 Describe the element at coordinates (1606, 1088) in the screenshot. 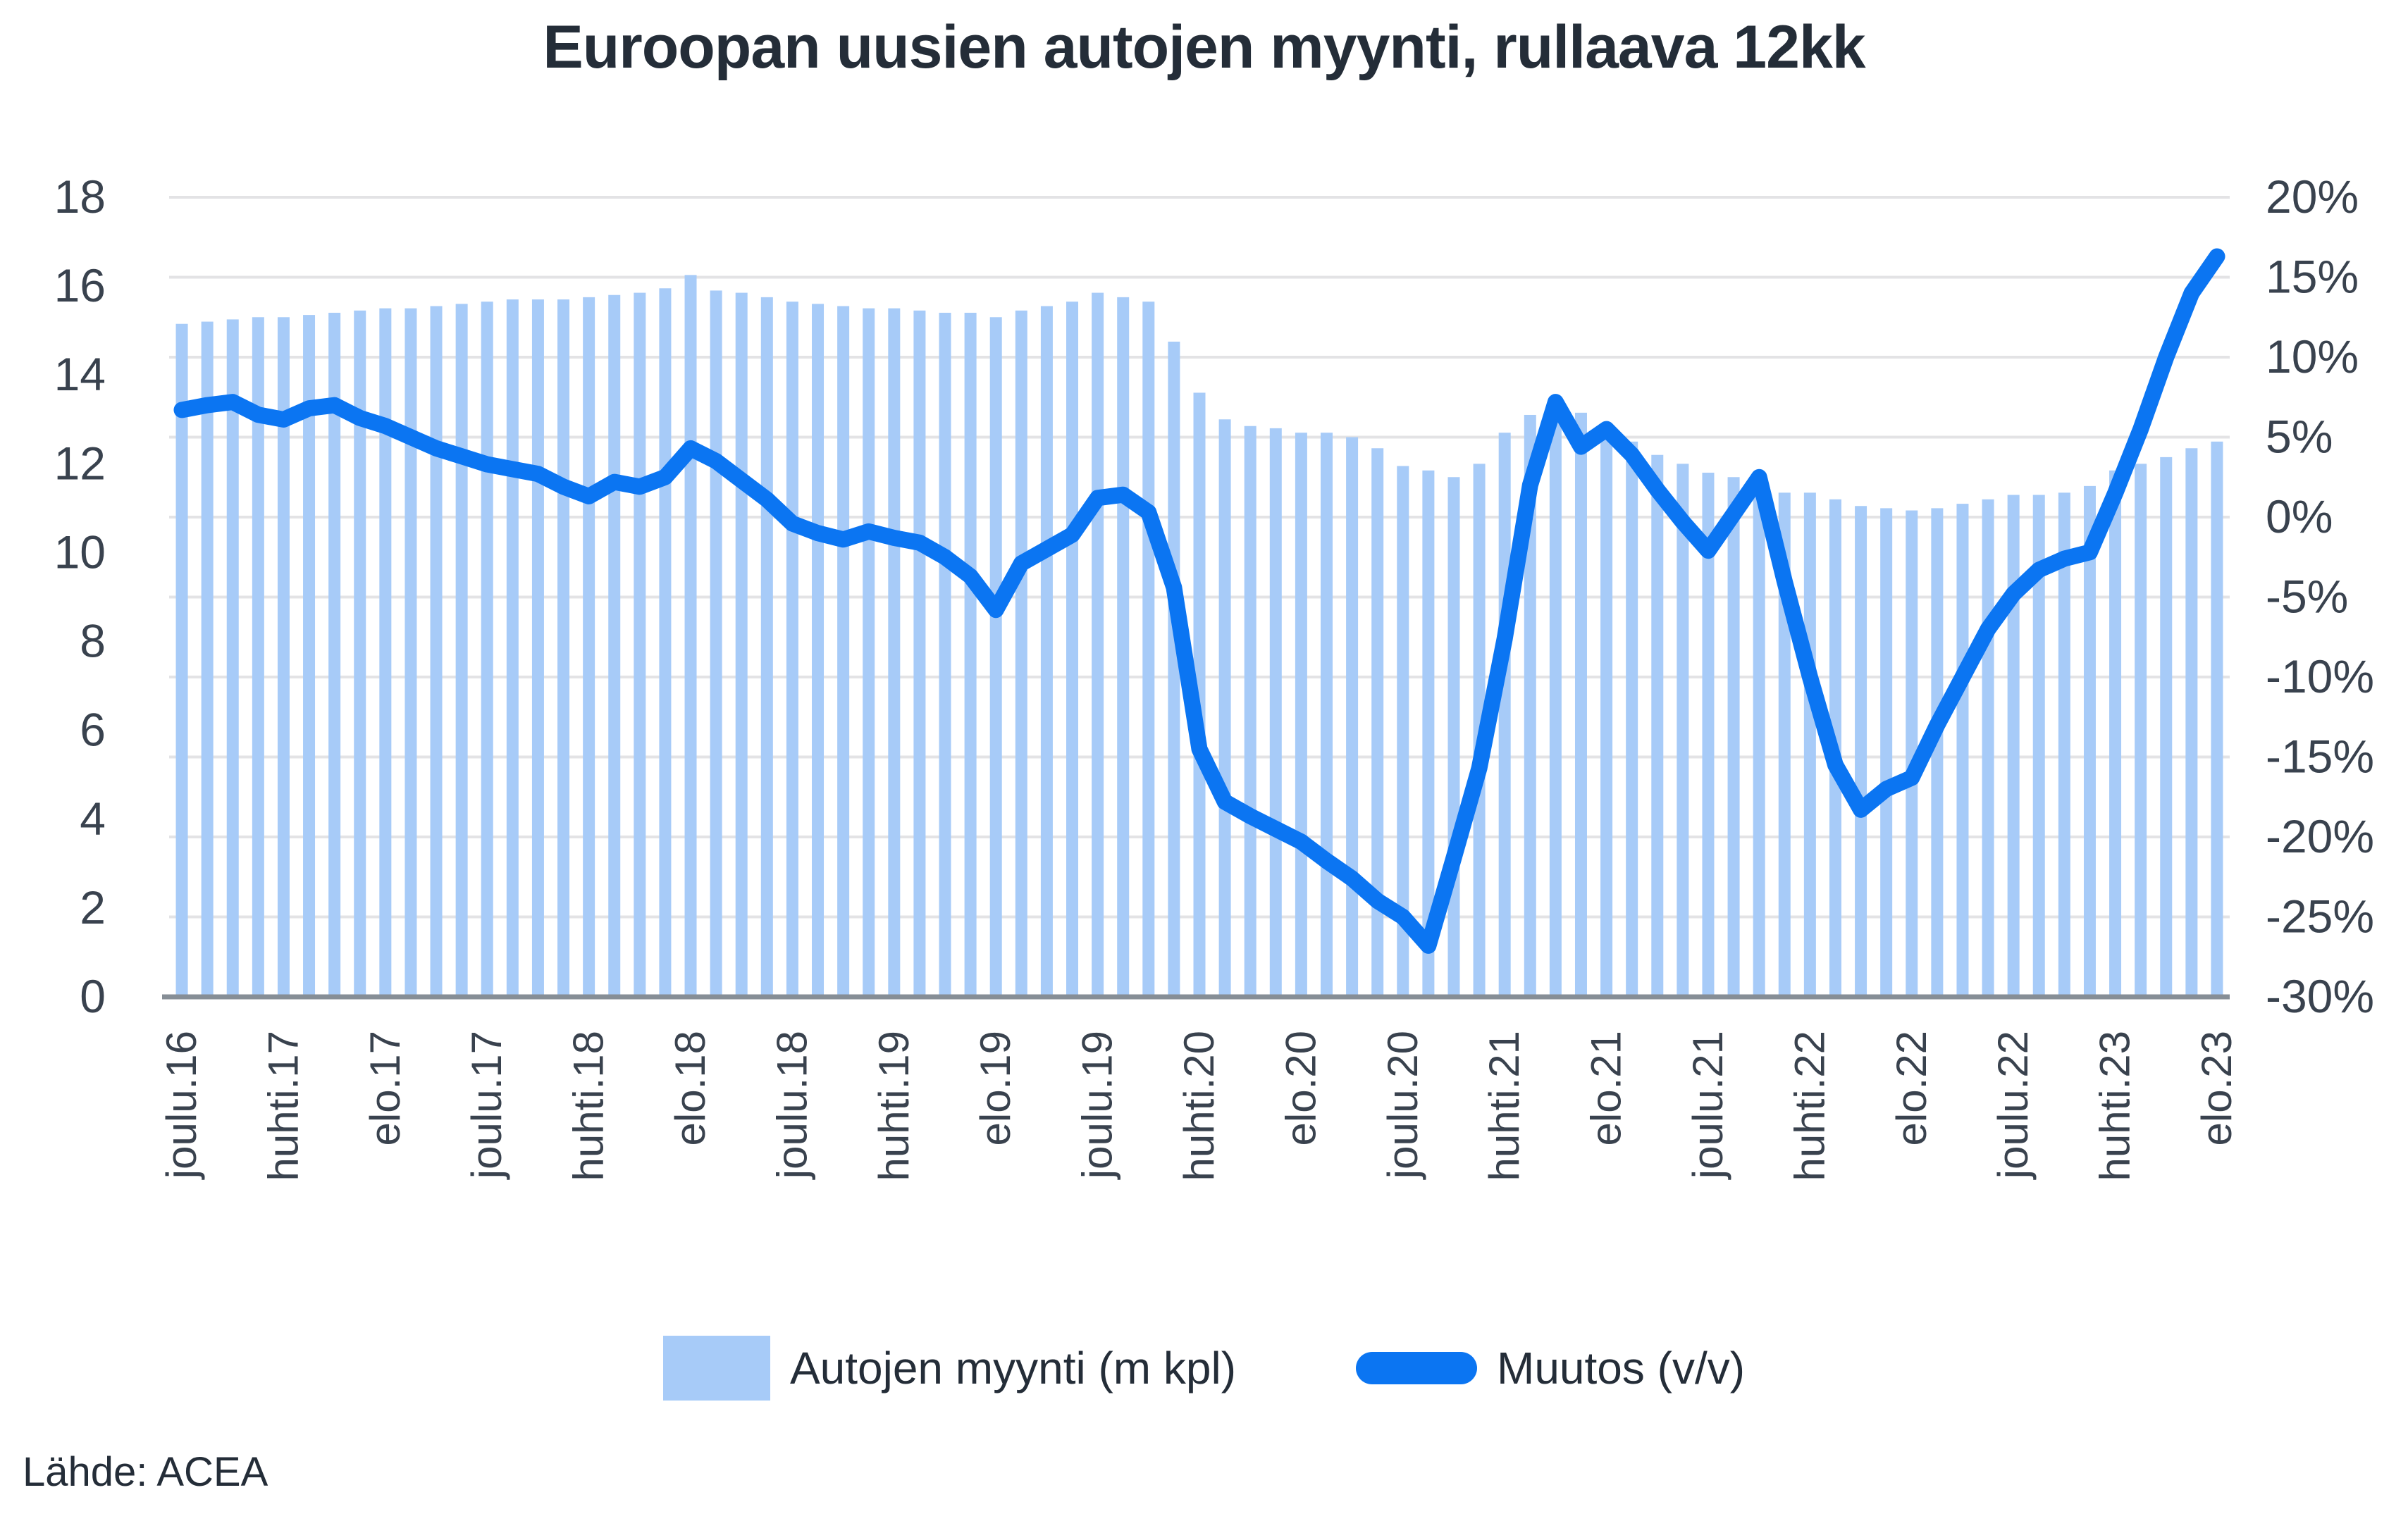

I see `x-tick-label: elo.21` at that location.